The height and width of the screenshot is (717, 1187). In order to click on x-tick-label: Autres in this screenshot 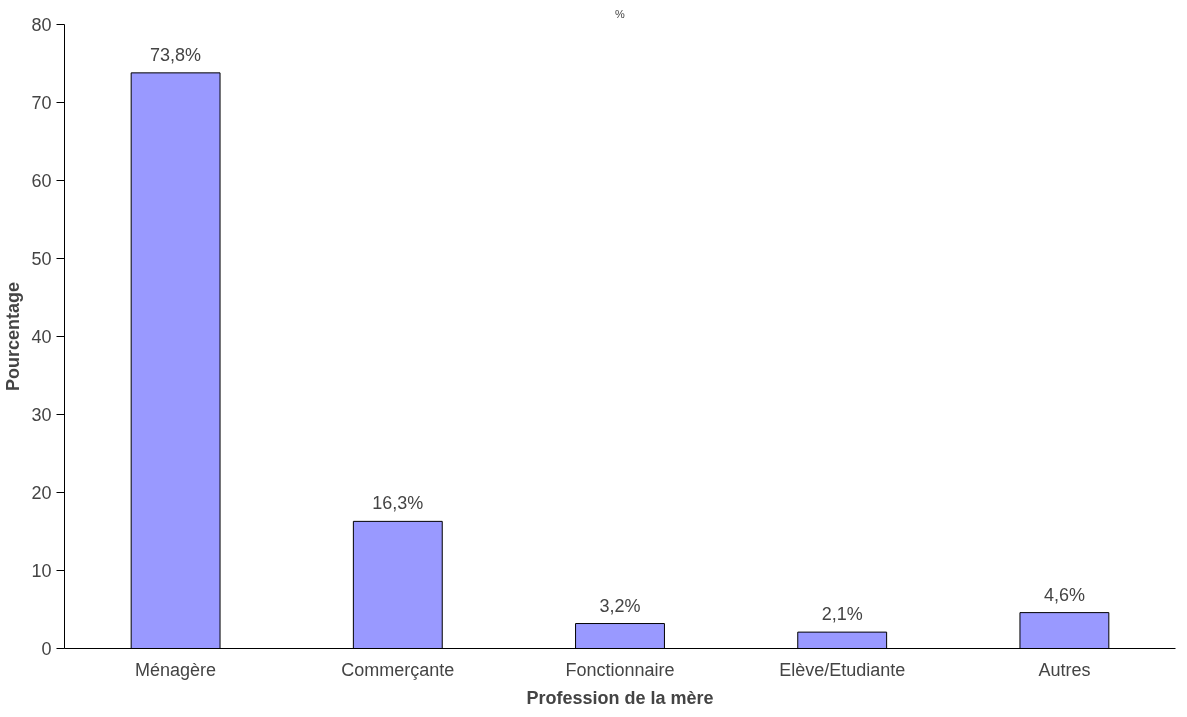, I will do `click(1064, 669)`.